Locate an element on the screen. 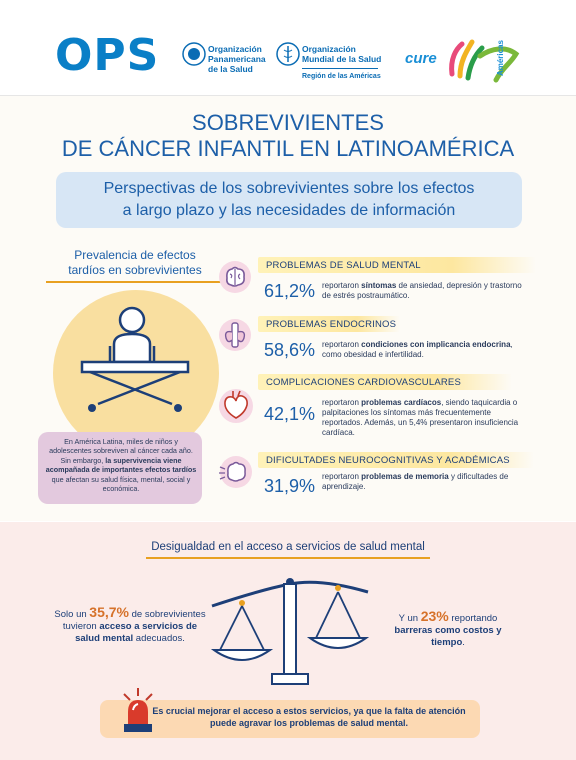 The width and height of the screenshot is (576, 760). neuro-icon is located at coordinates (235, 472).